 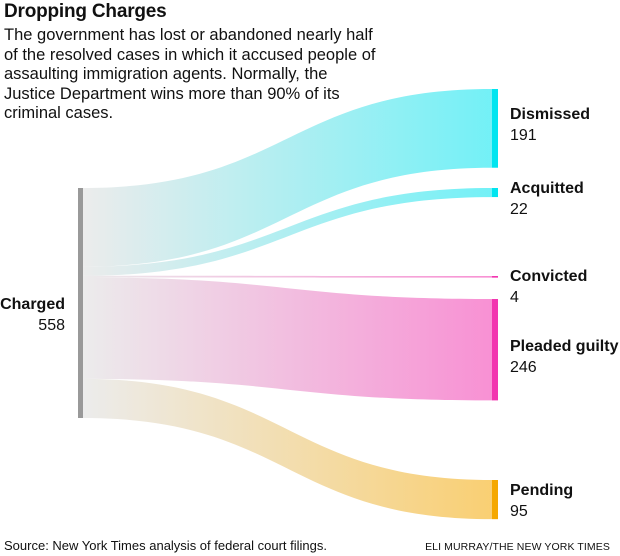 I want to click on target-value-convicted: 4, so click(x=514, y=297).